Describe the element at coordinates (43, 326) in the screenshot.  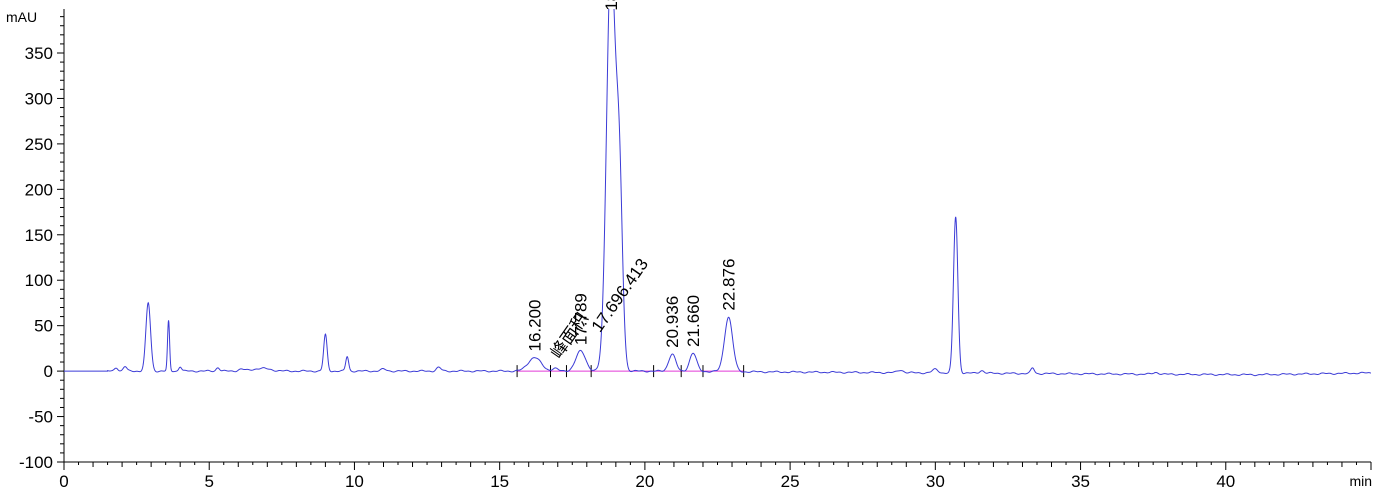
I see `y-tick-label: 50` at that location.